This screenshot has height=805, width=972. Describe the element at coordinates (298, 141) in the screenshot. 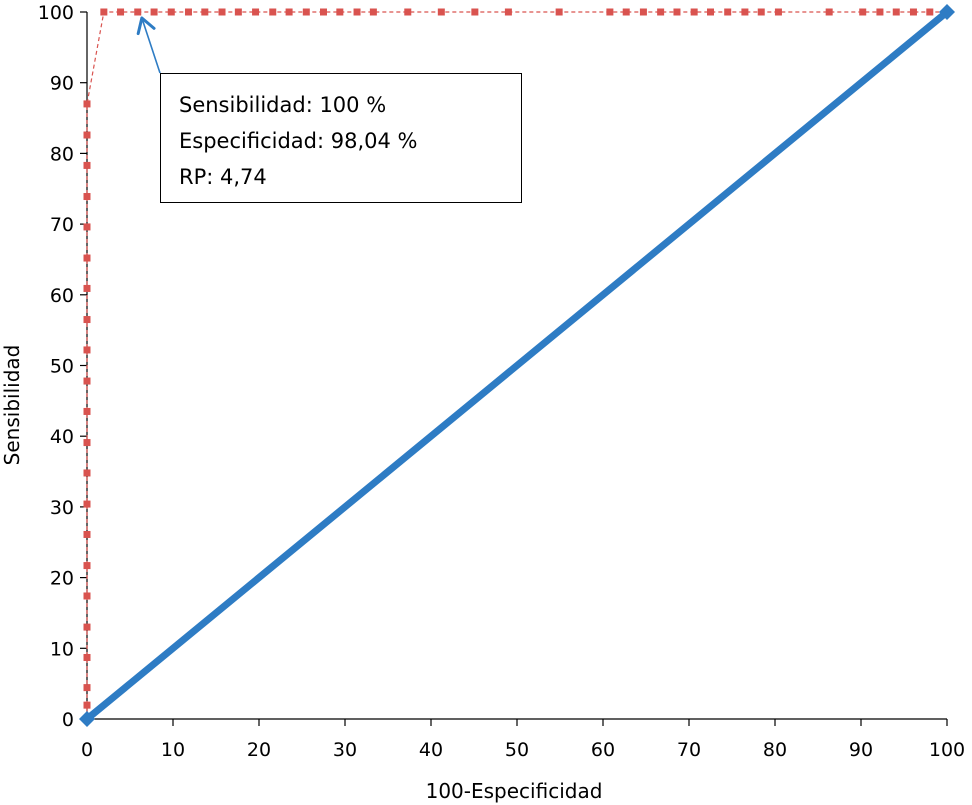

I see `annotation-specificity: Especificidad: 98,04 %` at that location.